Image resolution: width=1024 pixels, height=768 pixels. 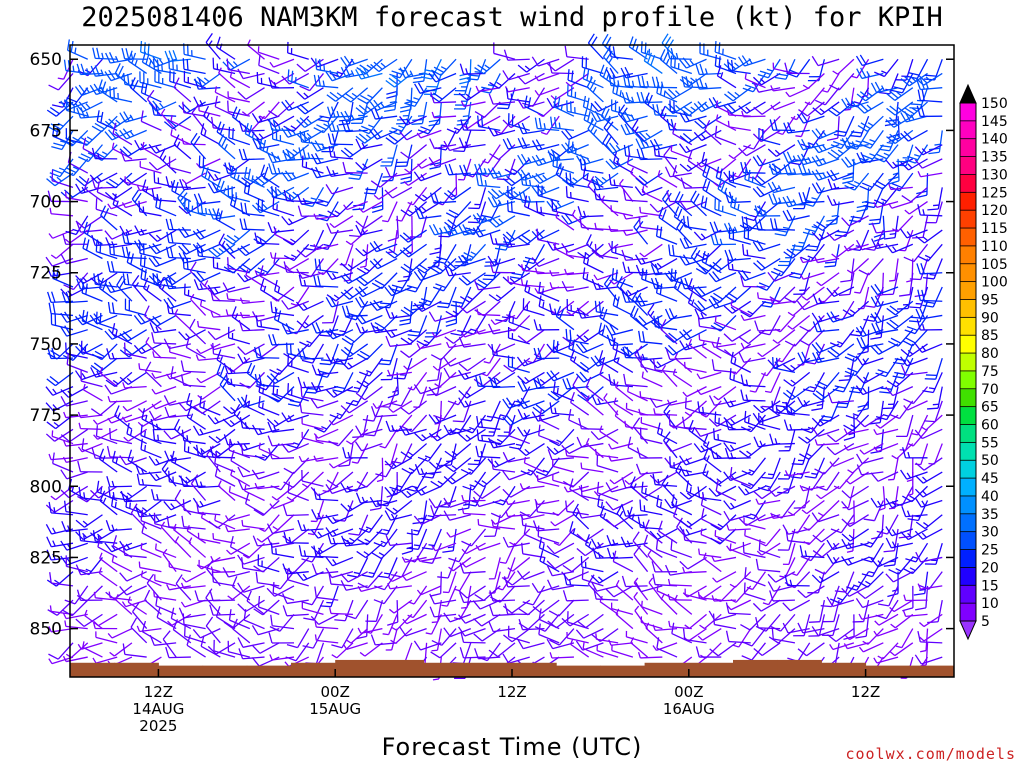 What do you see at coordinates (688, 692) in the screenshot?
I see `x-tick-label: 00Z` at bounding box center [688, 692].